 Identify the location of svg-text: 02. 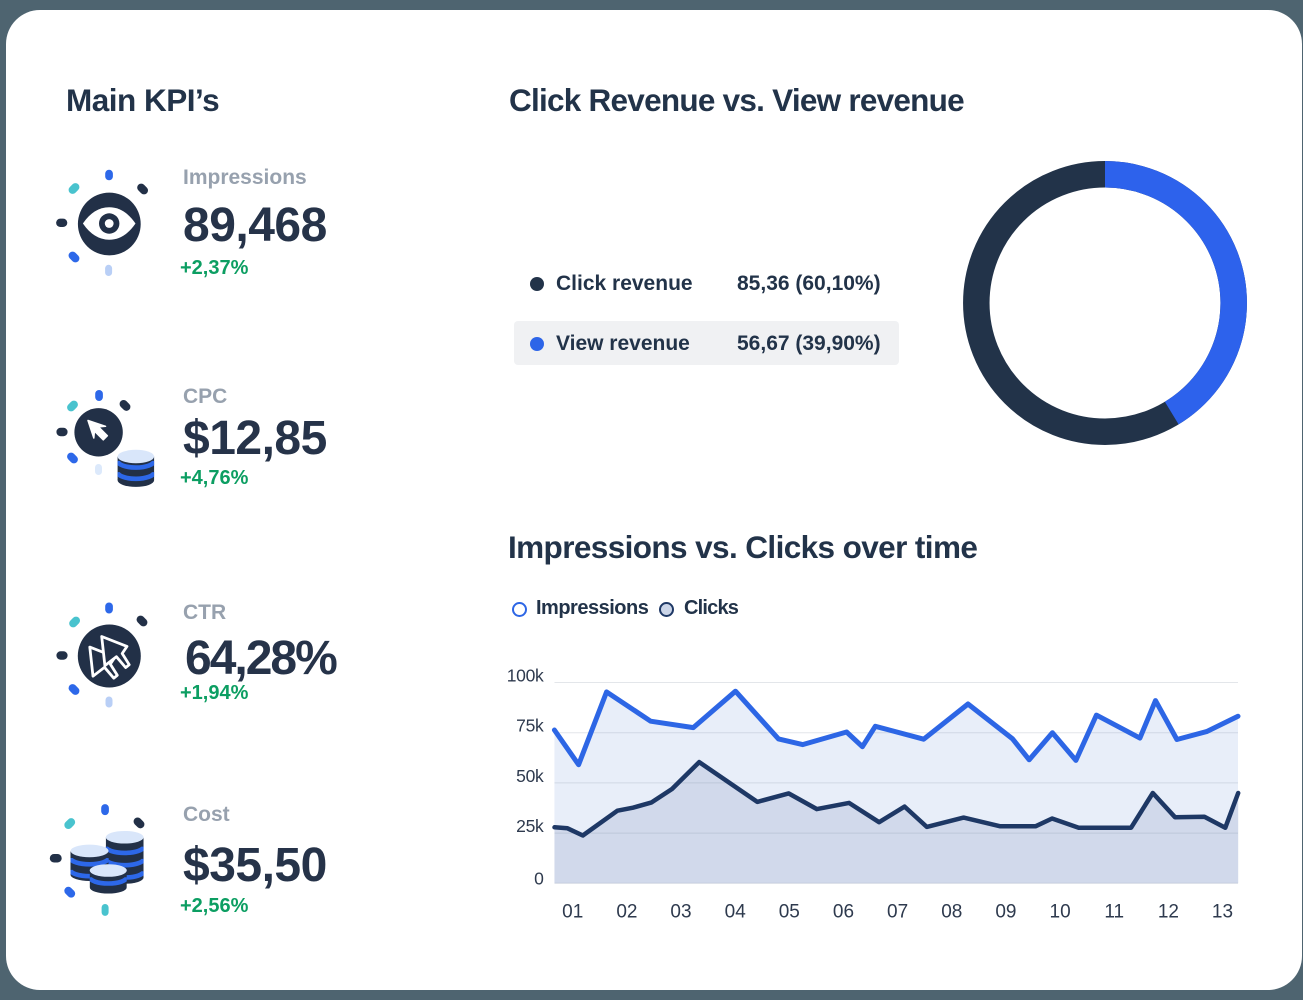
(626, 912).